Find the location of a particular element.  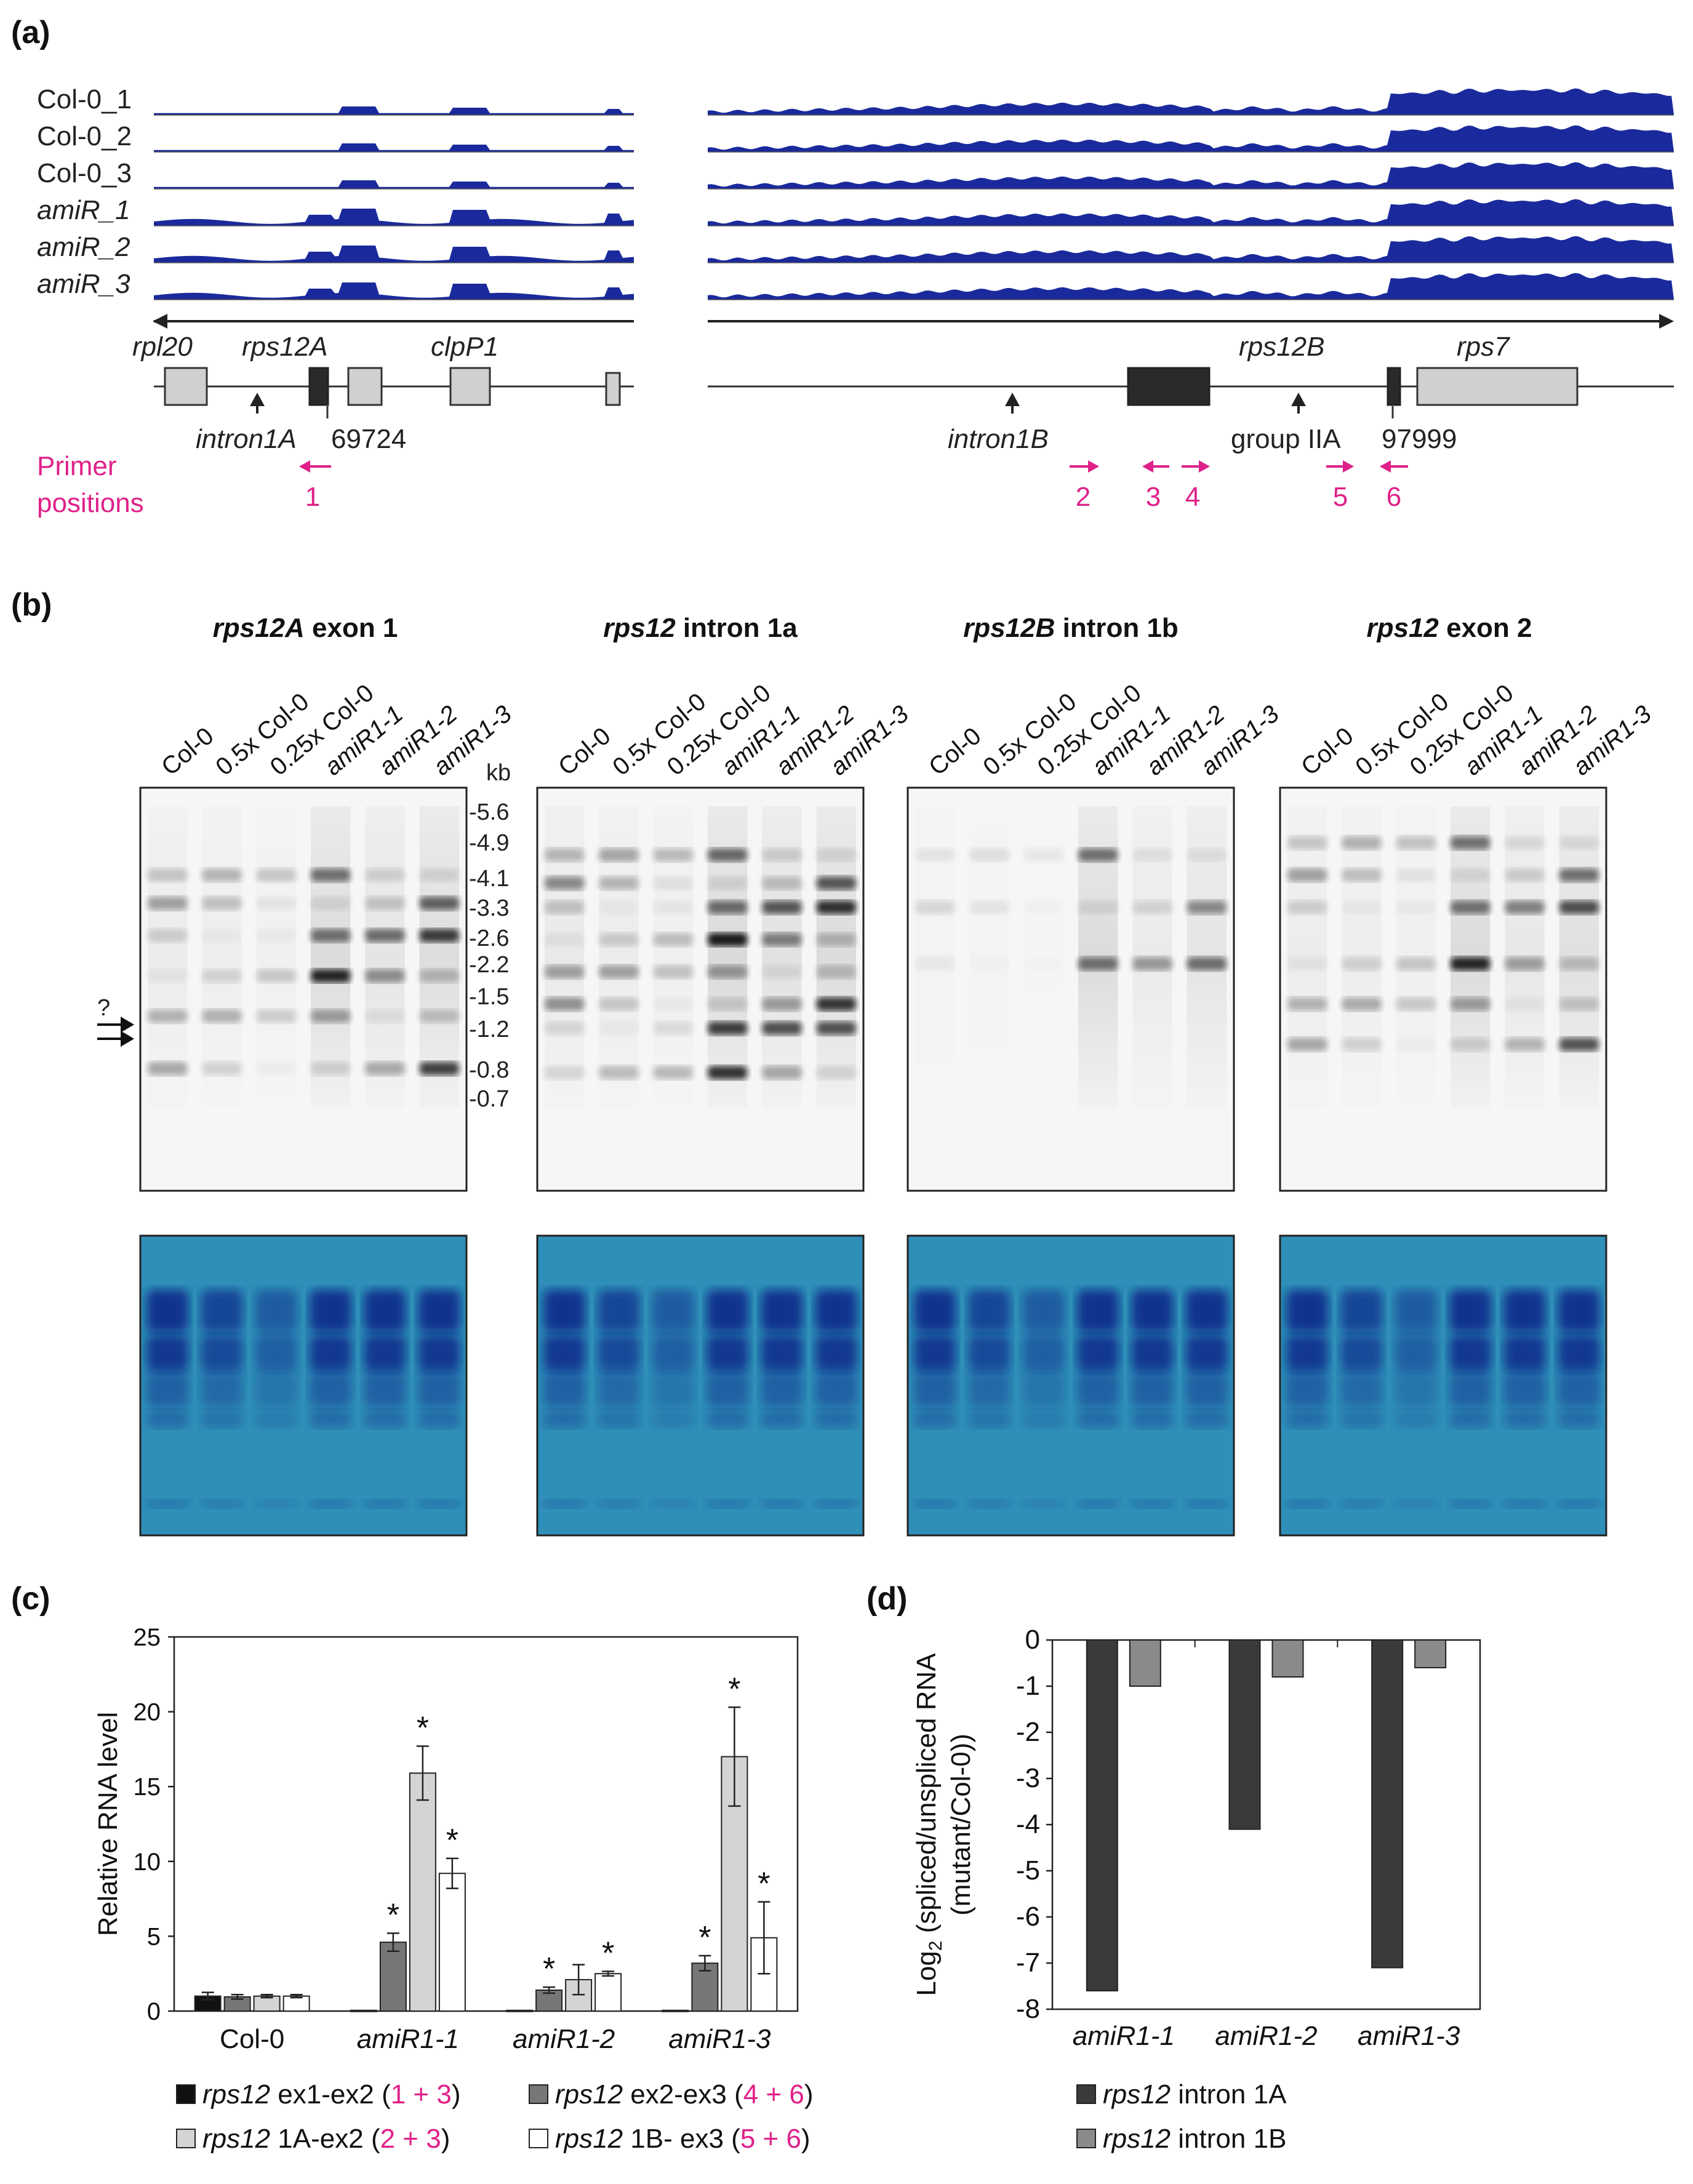

y-tick-label: 0 is located at coordinates (154, 2011).